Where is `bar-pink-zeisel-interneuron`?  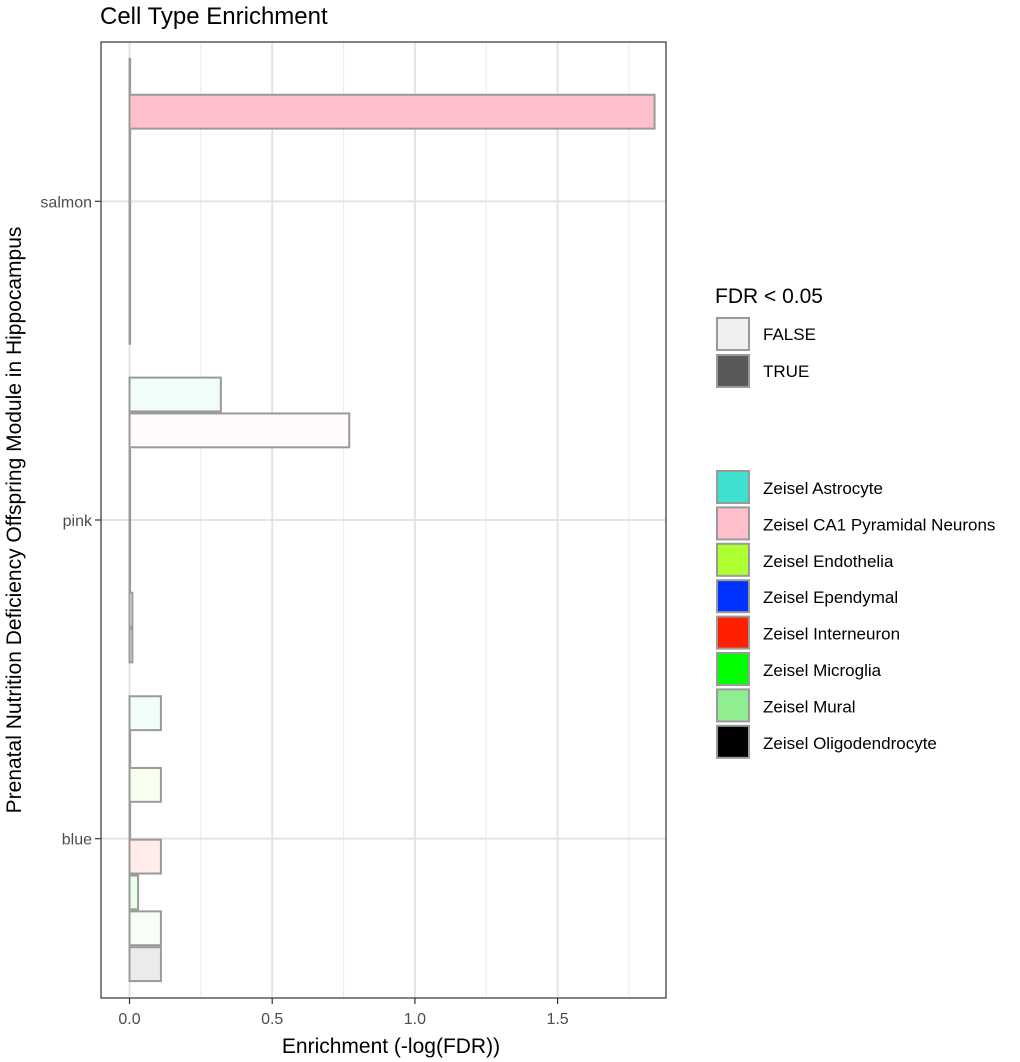 bar-pink-zeisel-interneuron is located at coordinates (130, 538).